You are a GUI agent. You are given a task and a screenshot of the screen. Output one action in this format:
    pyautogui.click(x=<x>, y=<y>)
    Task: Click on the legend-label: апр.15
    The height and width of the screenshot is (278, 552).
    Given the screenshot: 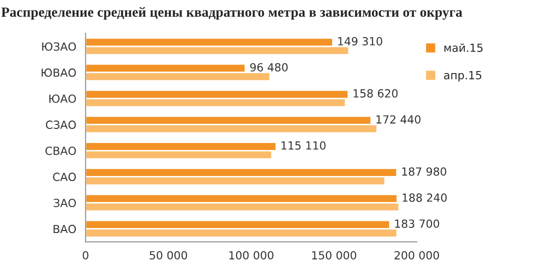 What is the action you would take?
    pyautogui.click(x=463, y=76)
    